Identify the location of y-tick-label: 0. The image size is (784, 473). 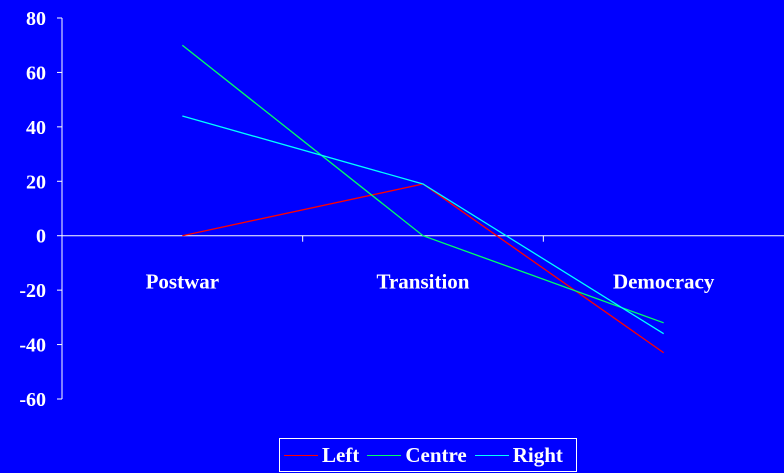
(41, 237).